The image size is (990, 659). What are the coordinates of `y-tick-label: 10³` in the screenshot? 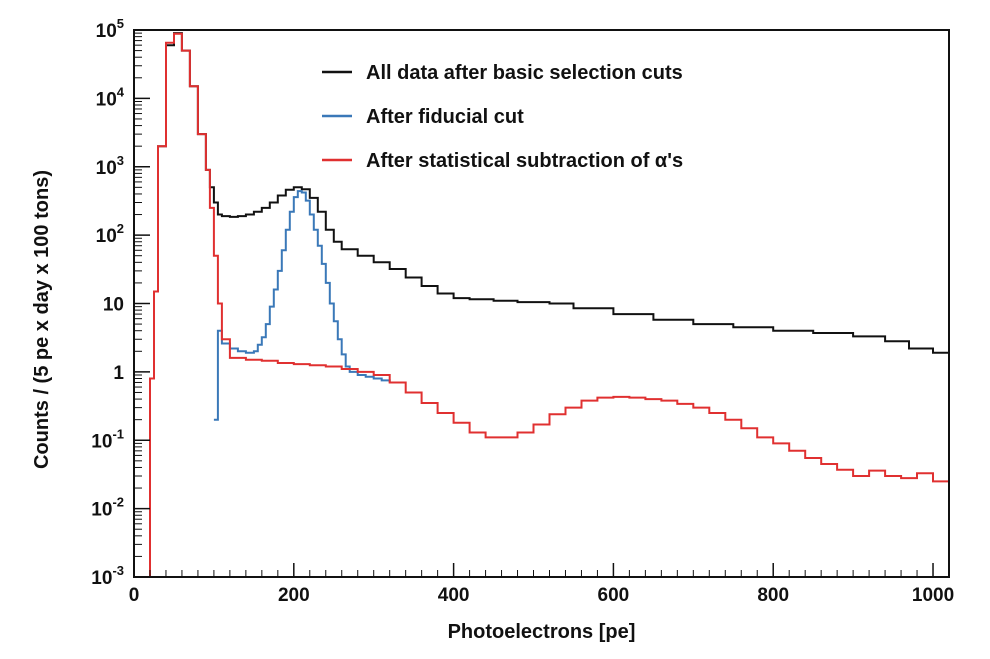 It's located at (110, 166).